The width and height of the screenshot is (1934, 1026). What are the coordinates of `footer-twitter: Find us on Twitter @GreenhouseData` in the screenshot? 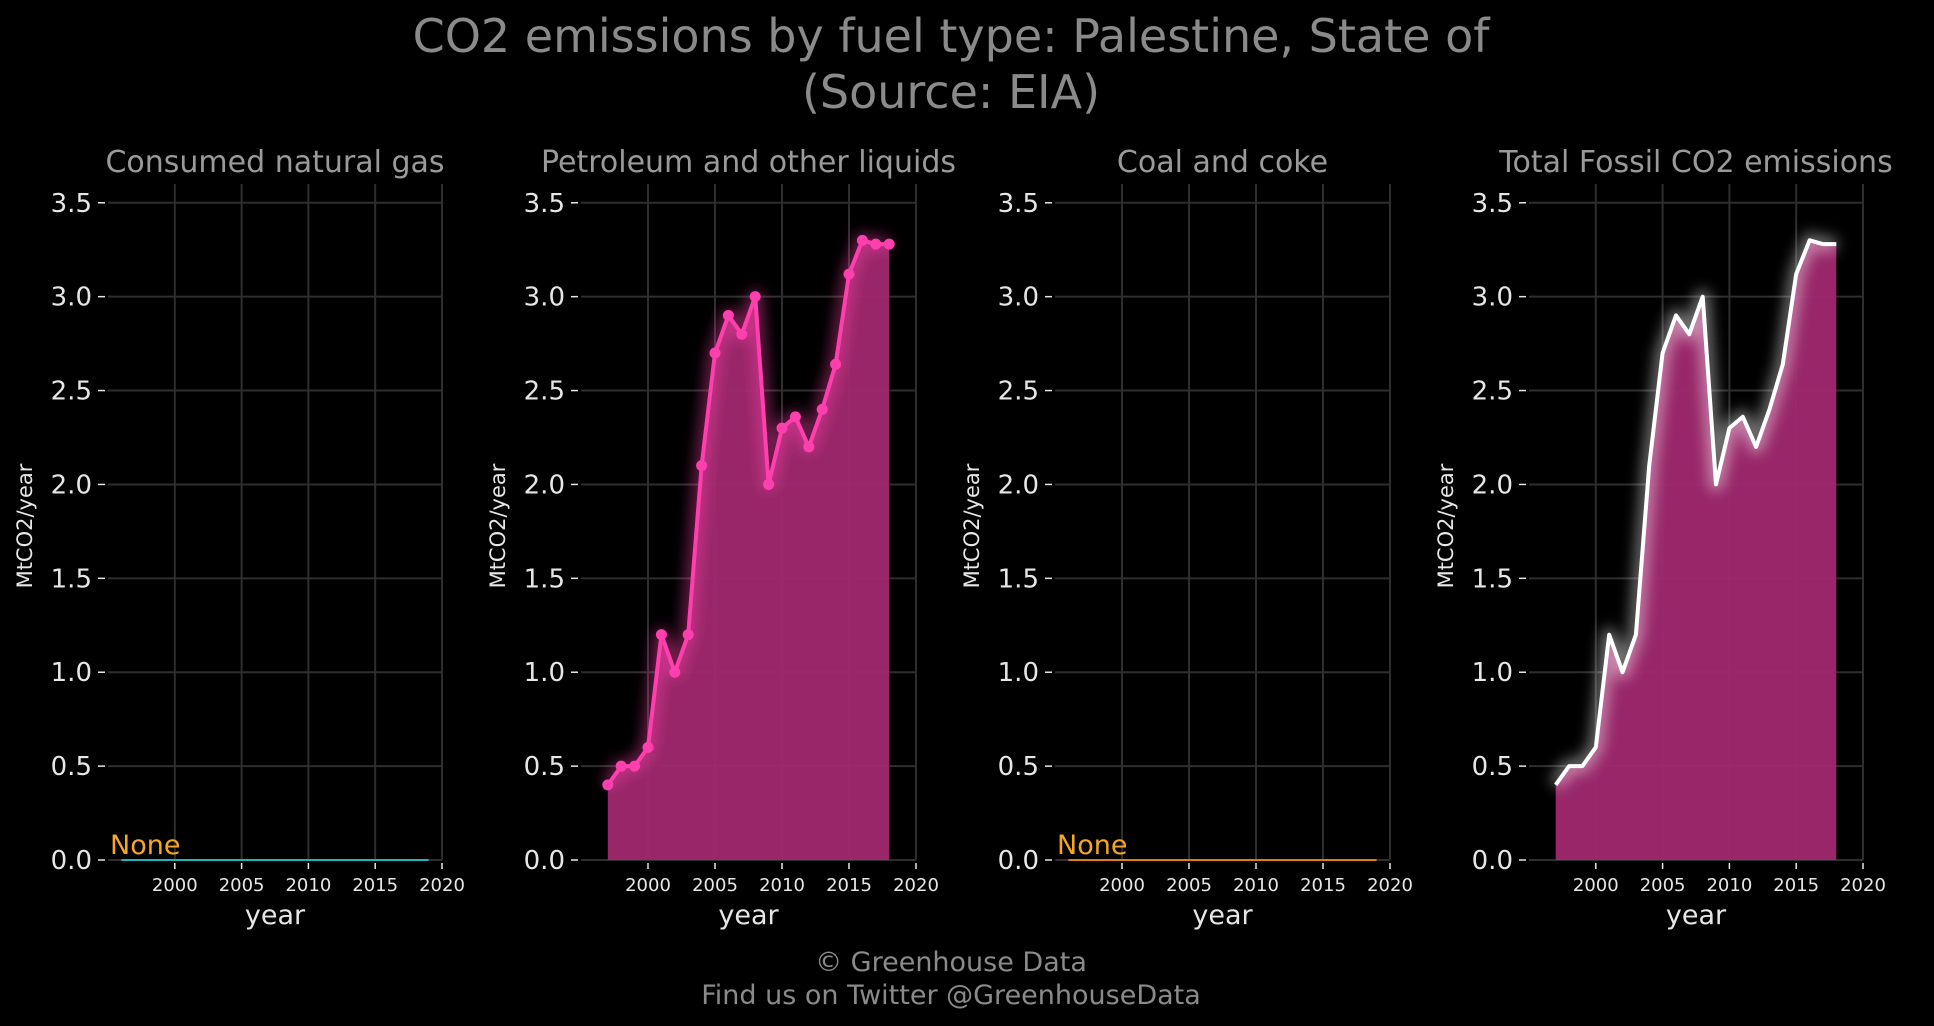 It's located at (951, 995).